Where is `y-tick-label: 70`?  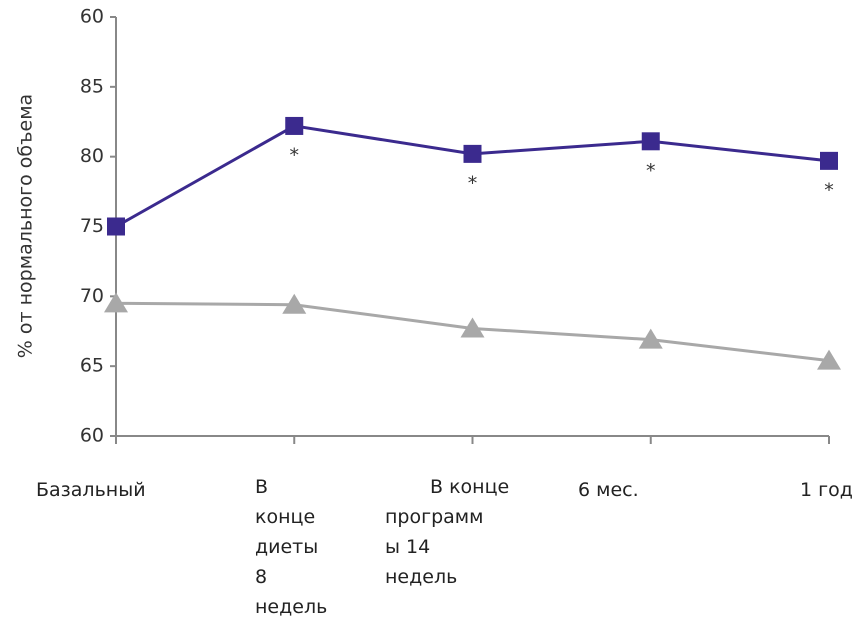 y-tick-label: 70 is located at coordinates (92, 296).